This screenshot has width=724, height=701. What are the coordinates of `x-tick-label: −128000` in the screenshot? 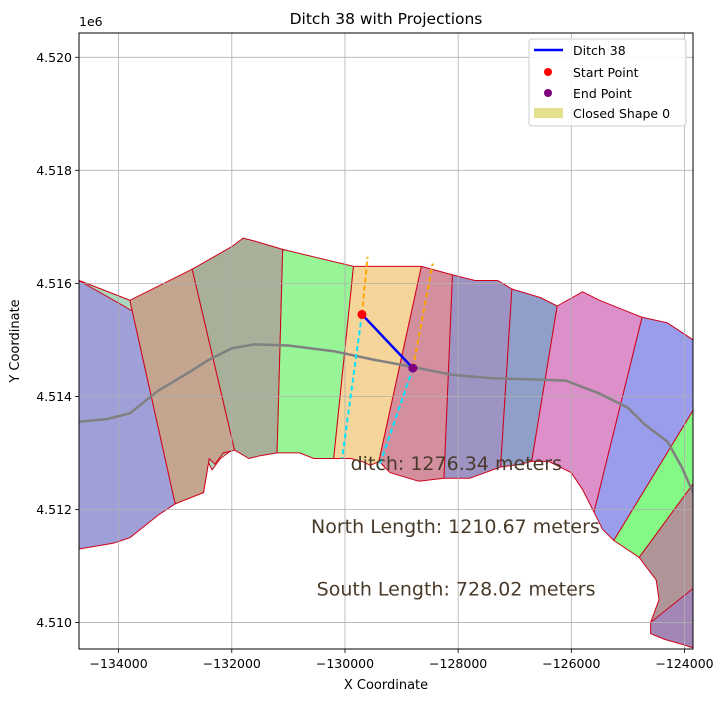 It's located at (458, 663).